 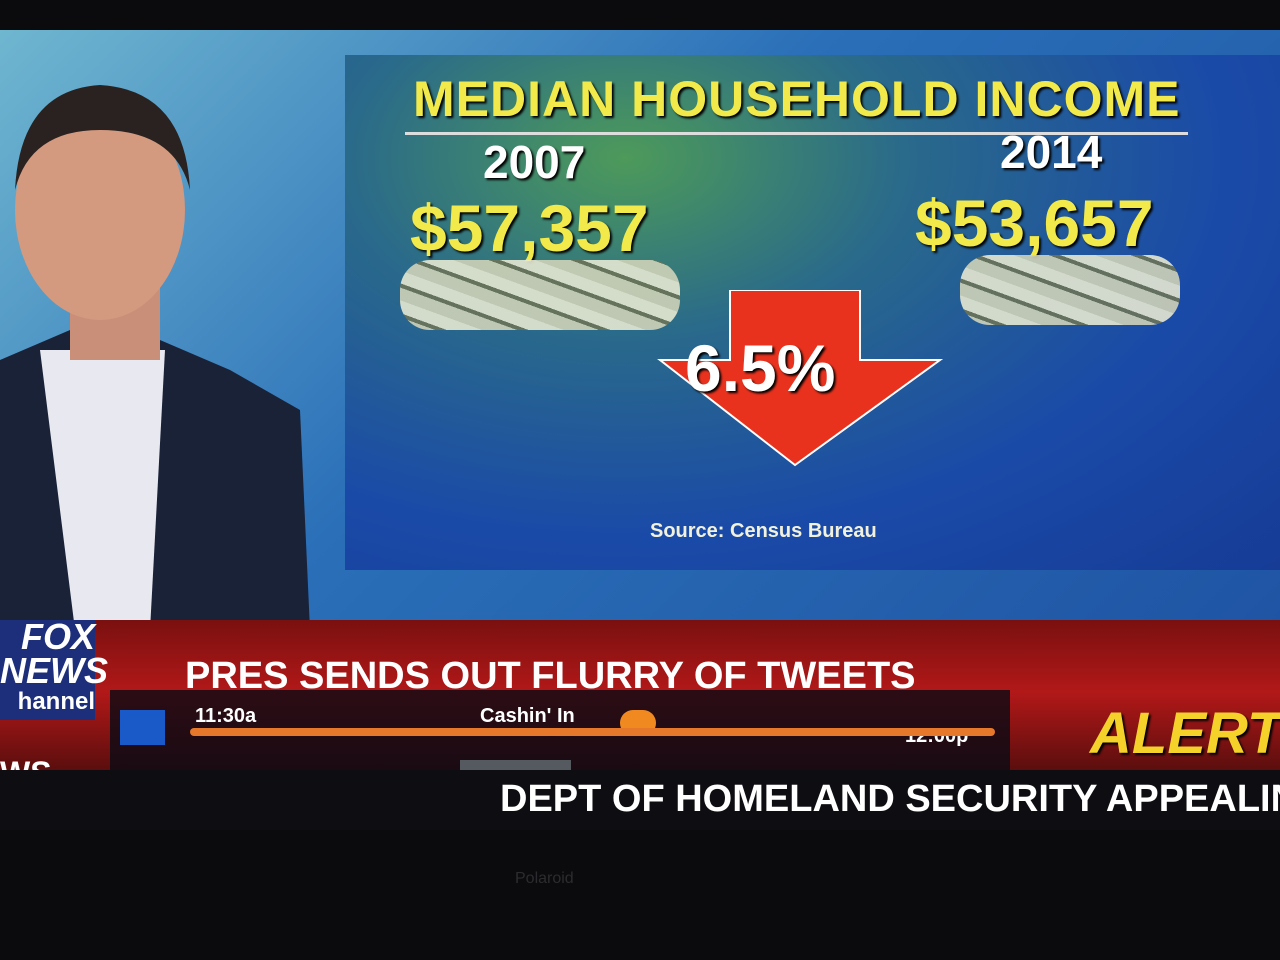 I want to click on channel-logo: FOX NEWS hannel, so click(x=54, y=668).